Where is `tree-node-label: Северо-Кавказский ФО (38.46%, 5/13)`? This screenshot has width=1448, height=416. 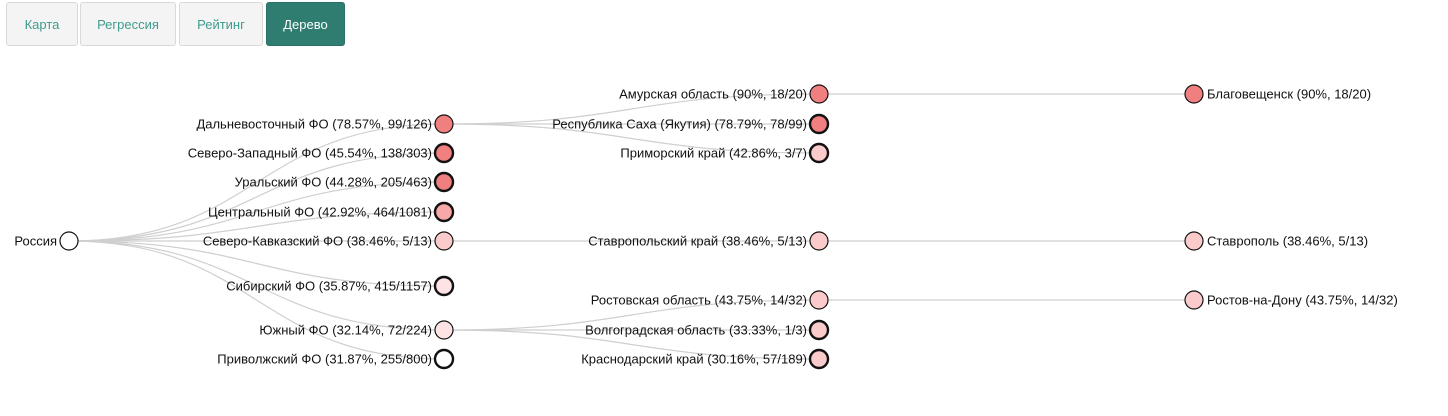 tree-node-label: Северо-Кавказский ФО (38.46%, 5/13) is located at coordinates (317, 241).